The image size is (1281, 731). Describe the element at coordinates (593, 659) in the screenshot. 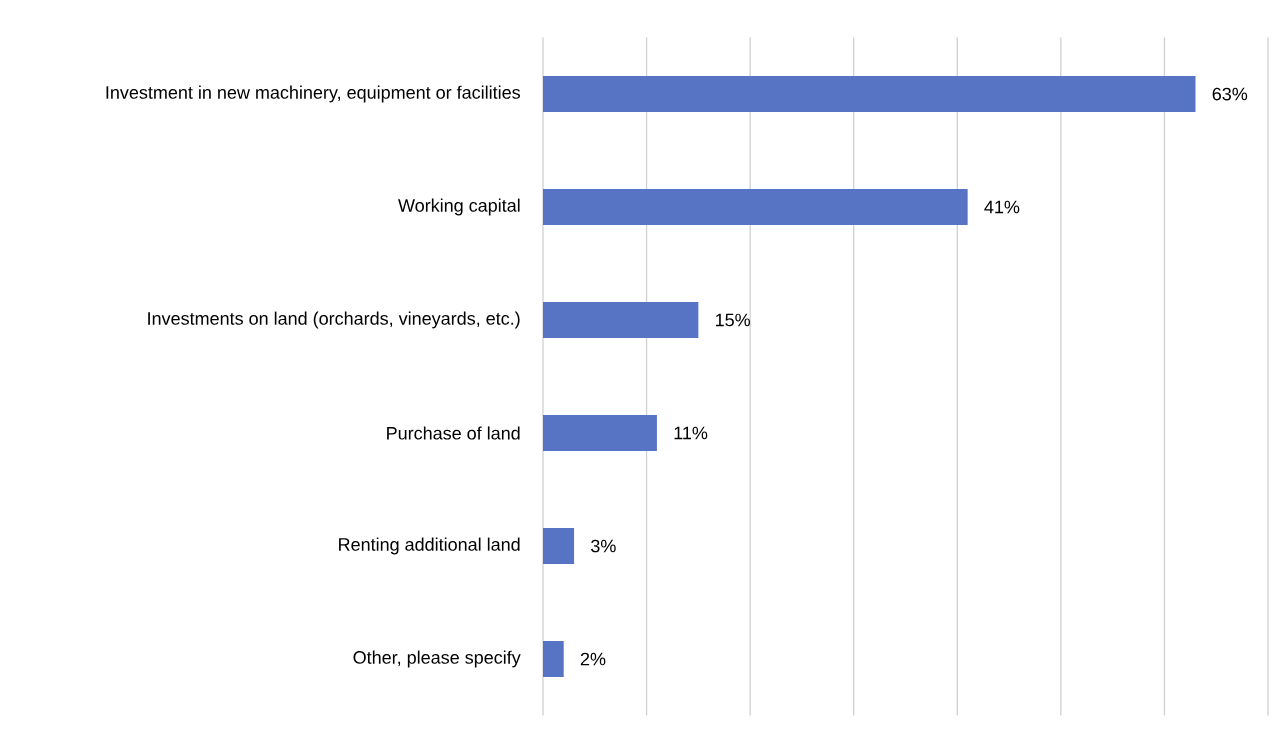

I see `data-label: 2%` at that location.